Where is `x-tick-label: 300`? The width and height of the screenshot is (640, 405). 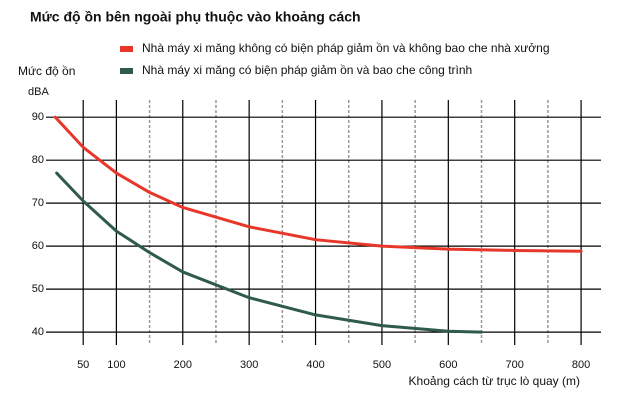 x-tick-label: 300 is located at coordinates (249, 365).